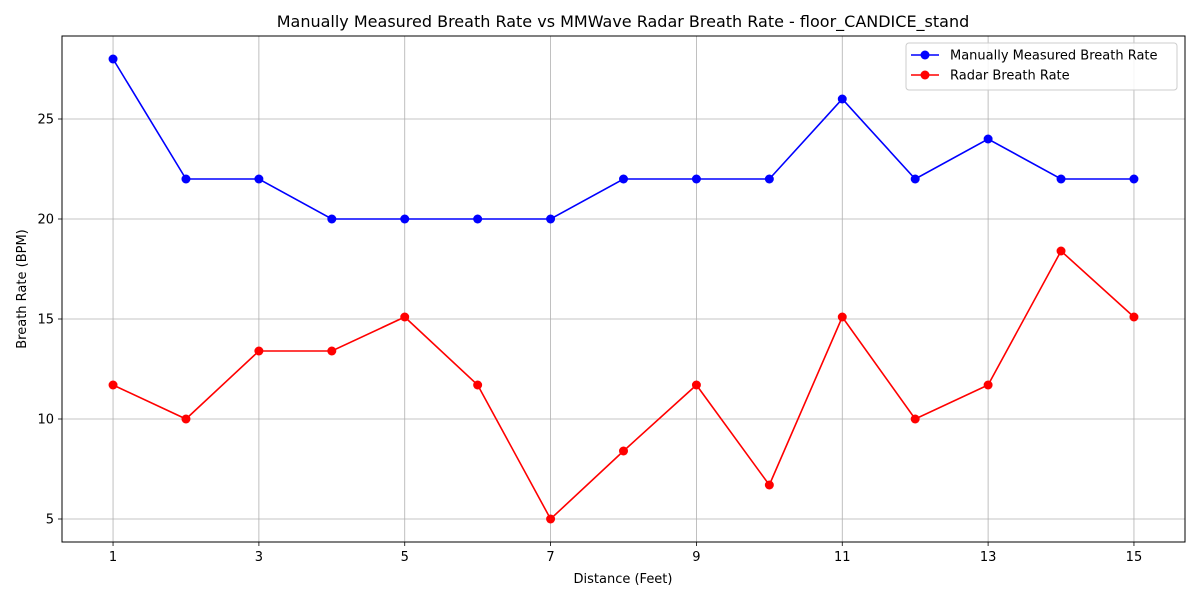 Image resolution: width=1200 pixels, height=600 pixels. What do you see at coordinates (842, 557) in the screenshot?
I see `x-tick-label: 11` at bounding box center [842, 557].